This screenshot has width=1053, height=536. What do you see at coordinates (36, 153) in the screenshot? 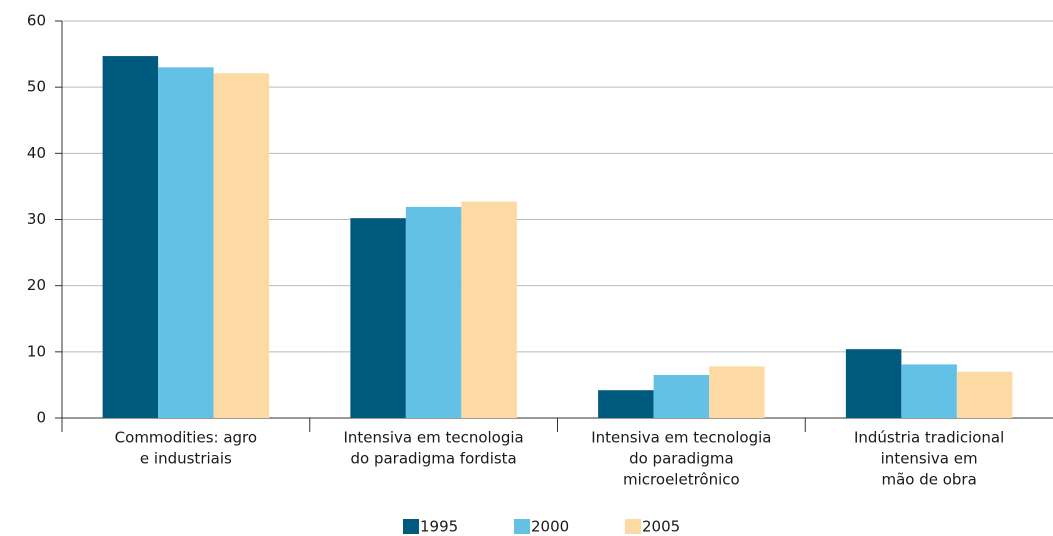
I see `y-tick-label: 40` at bounding box center [36, 153].